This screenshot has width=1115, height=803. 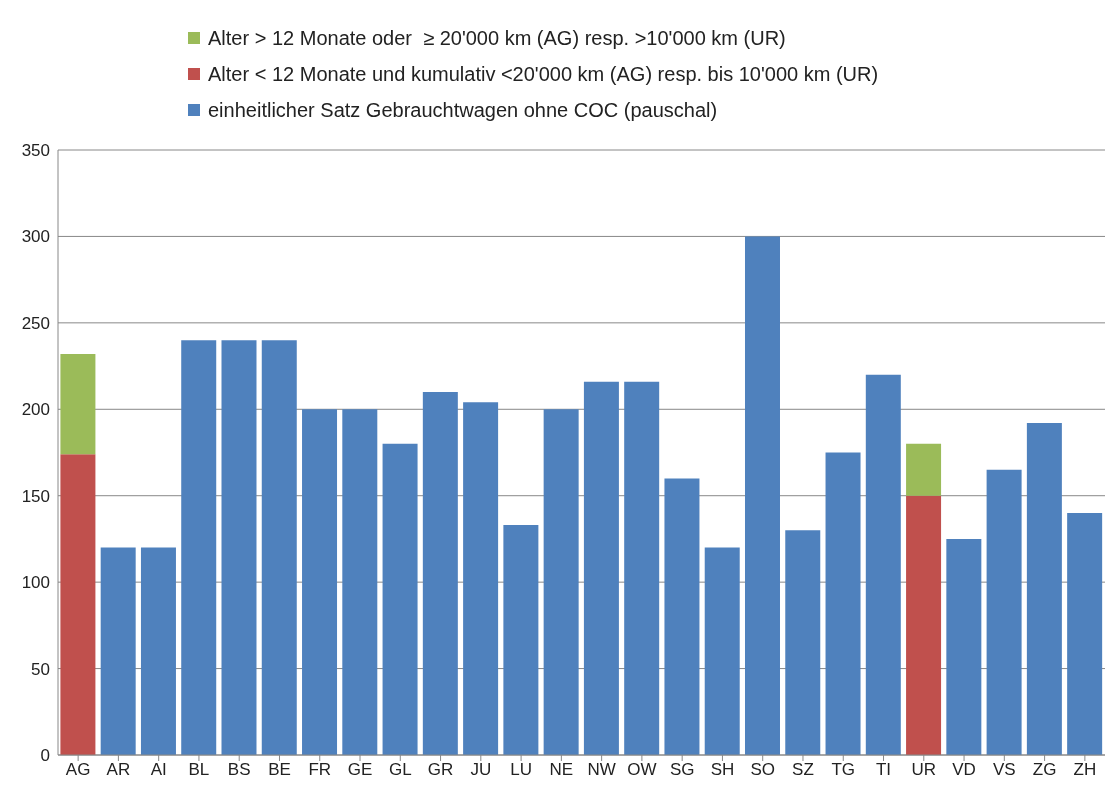 I want to click on y-tick-label: 350, so click(x=35, y=151).